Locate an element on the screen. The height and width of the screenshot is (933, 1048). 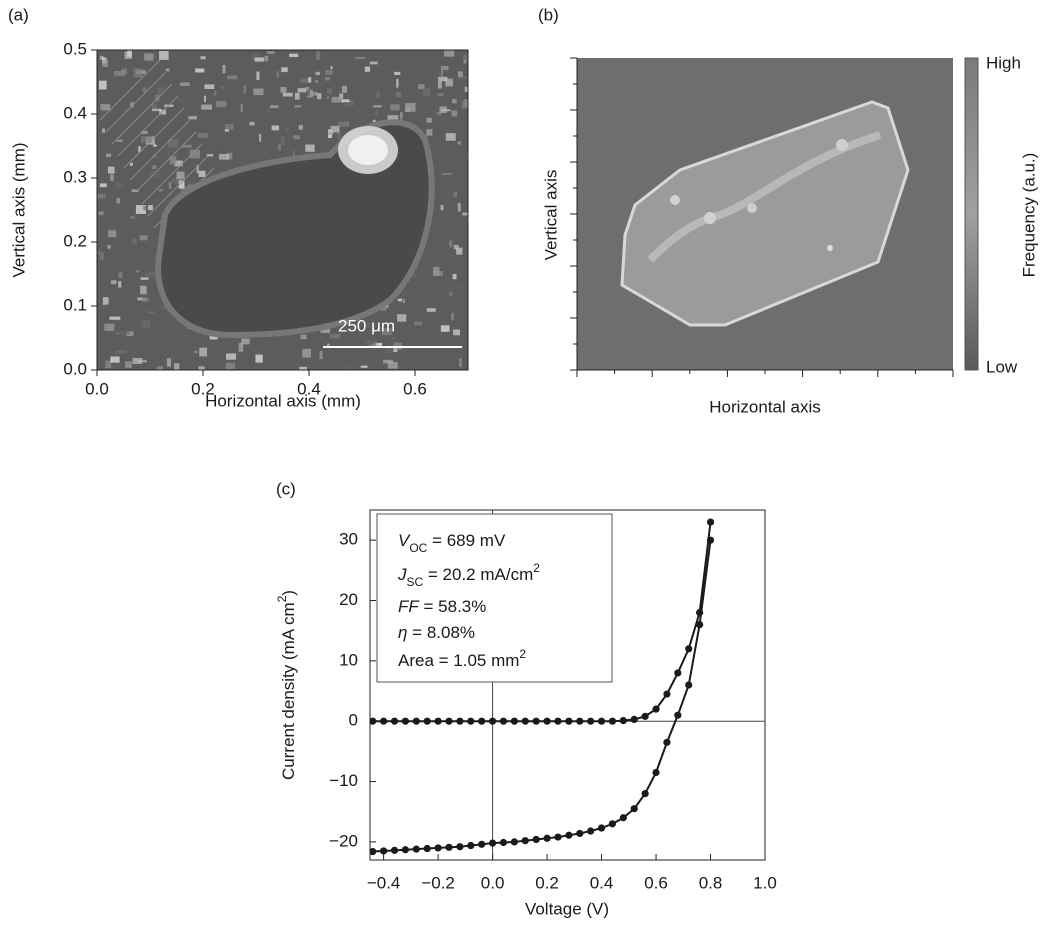
x-tick-label: 0.6 is located at coordinates (656, 882).